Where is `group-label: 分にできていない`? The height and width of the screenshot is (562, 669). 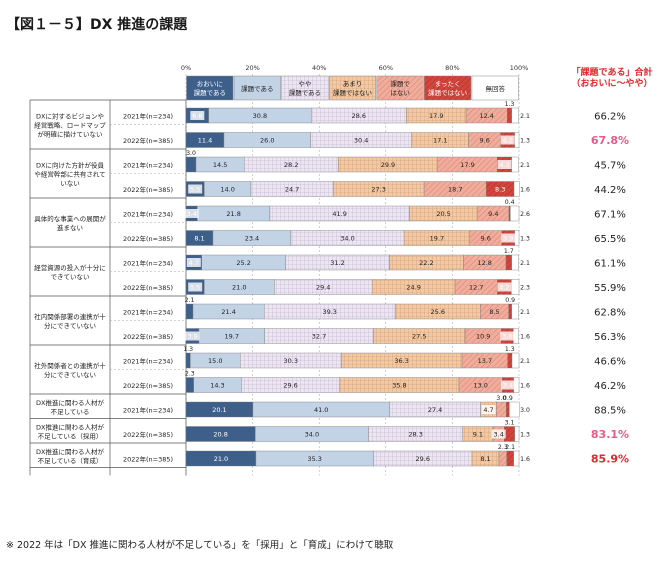
group-label: 分にできていない is located at coordinates (70, 374).